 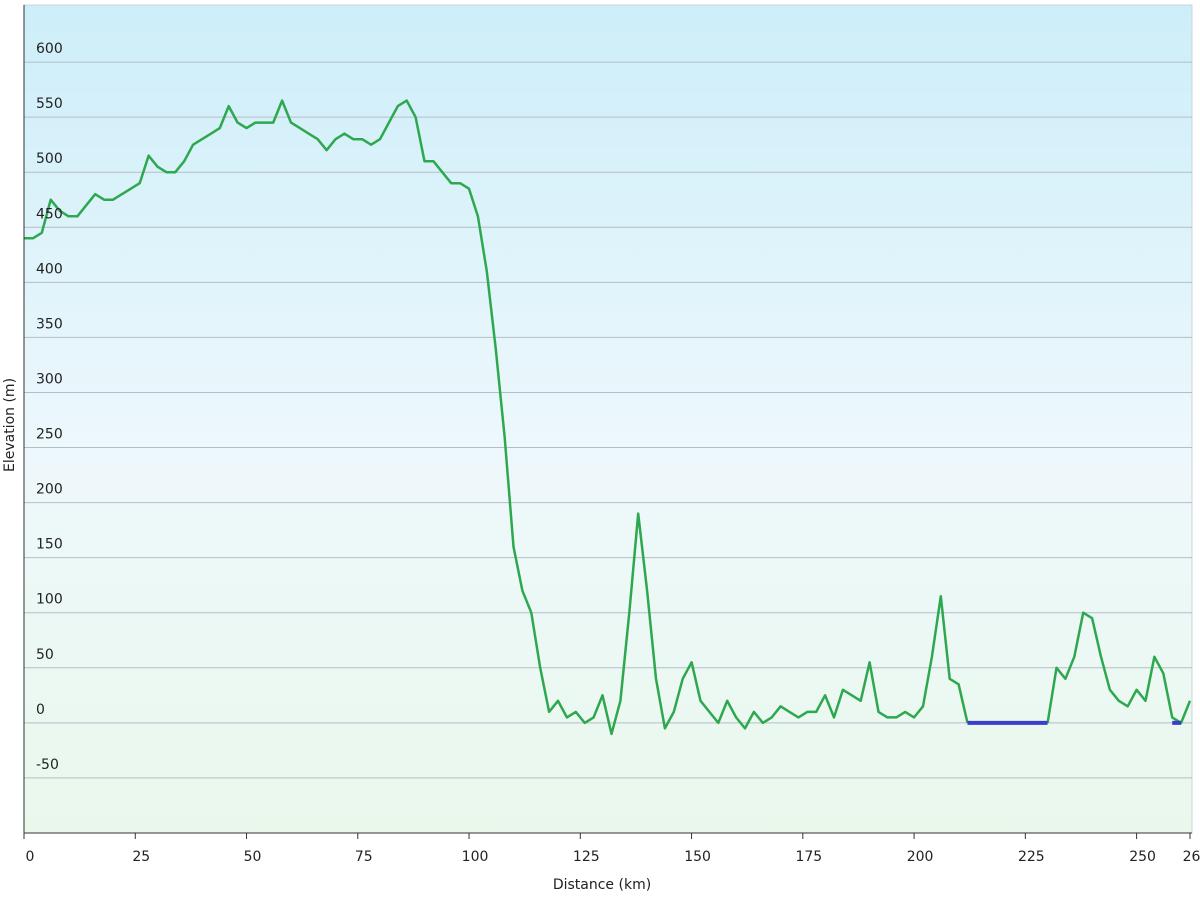 I want to click on y-tick-label: 350, so click(x=49, y=324).